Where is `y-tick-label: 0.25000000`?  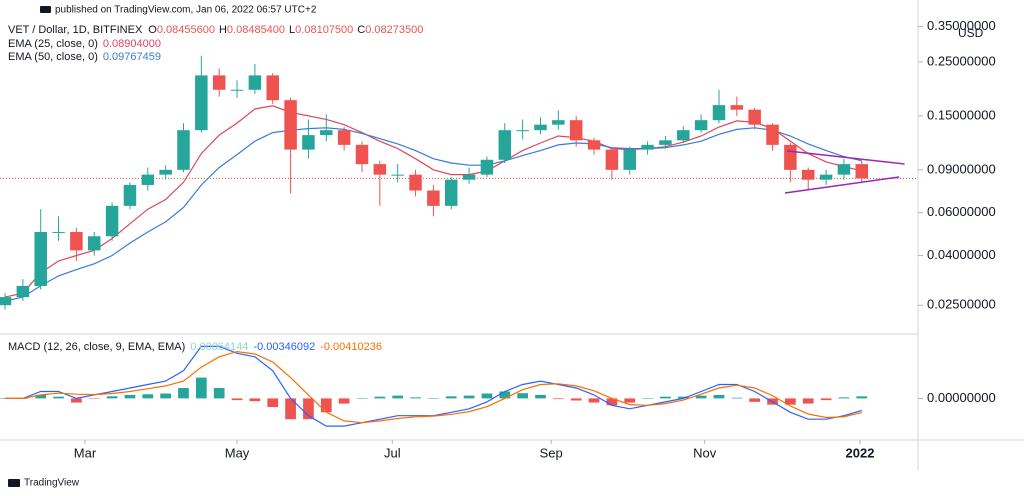 y-tick-label: 0.25000000 is located at coordinates (961, 60).